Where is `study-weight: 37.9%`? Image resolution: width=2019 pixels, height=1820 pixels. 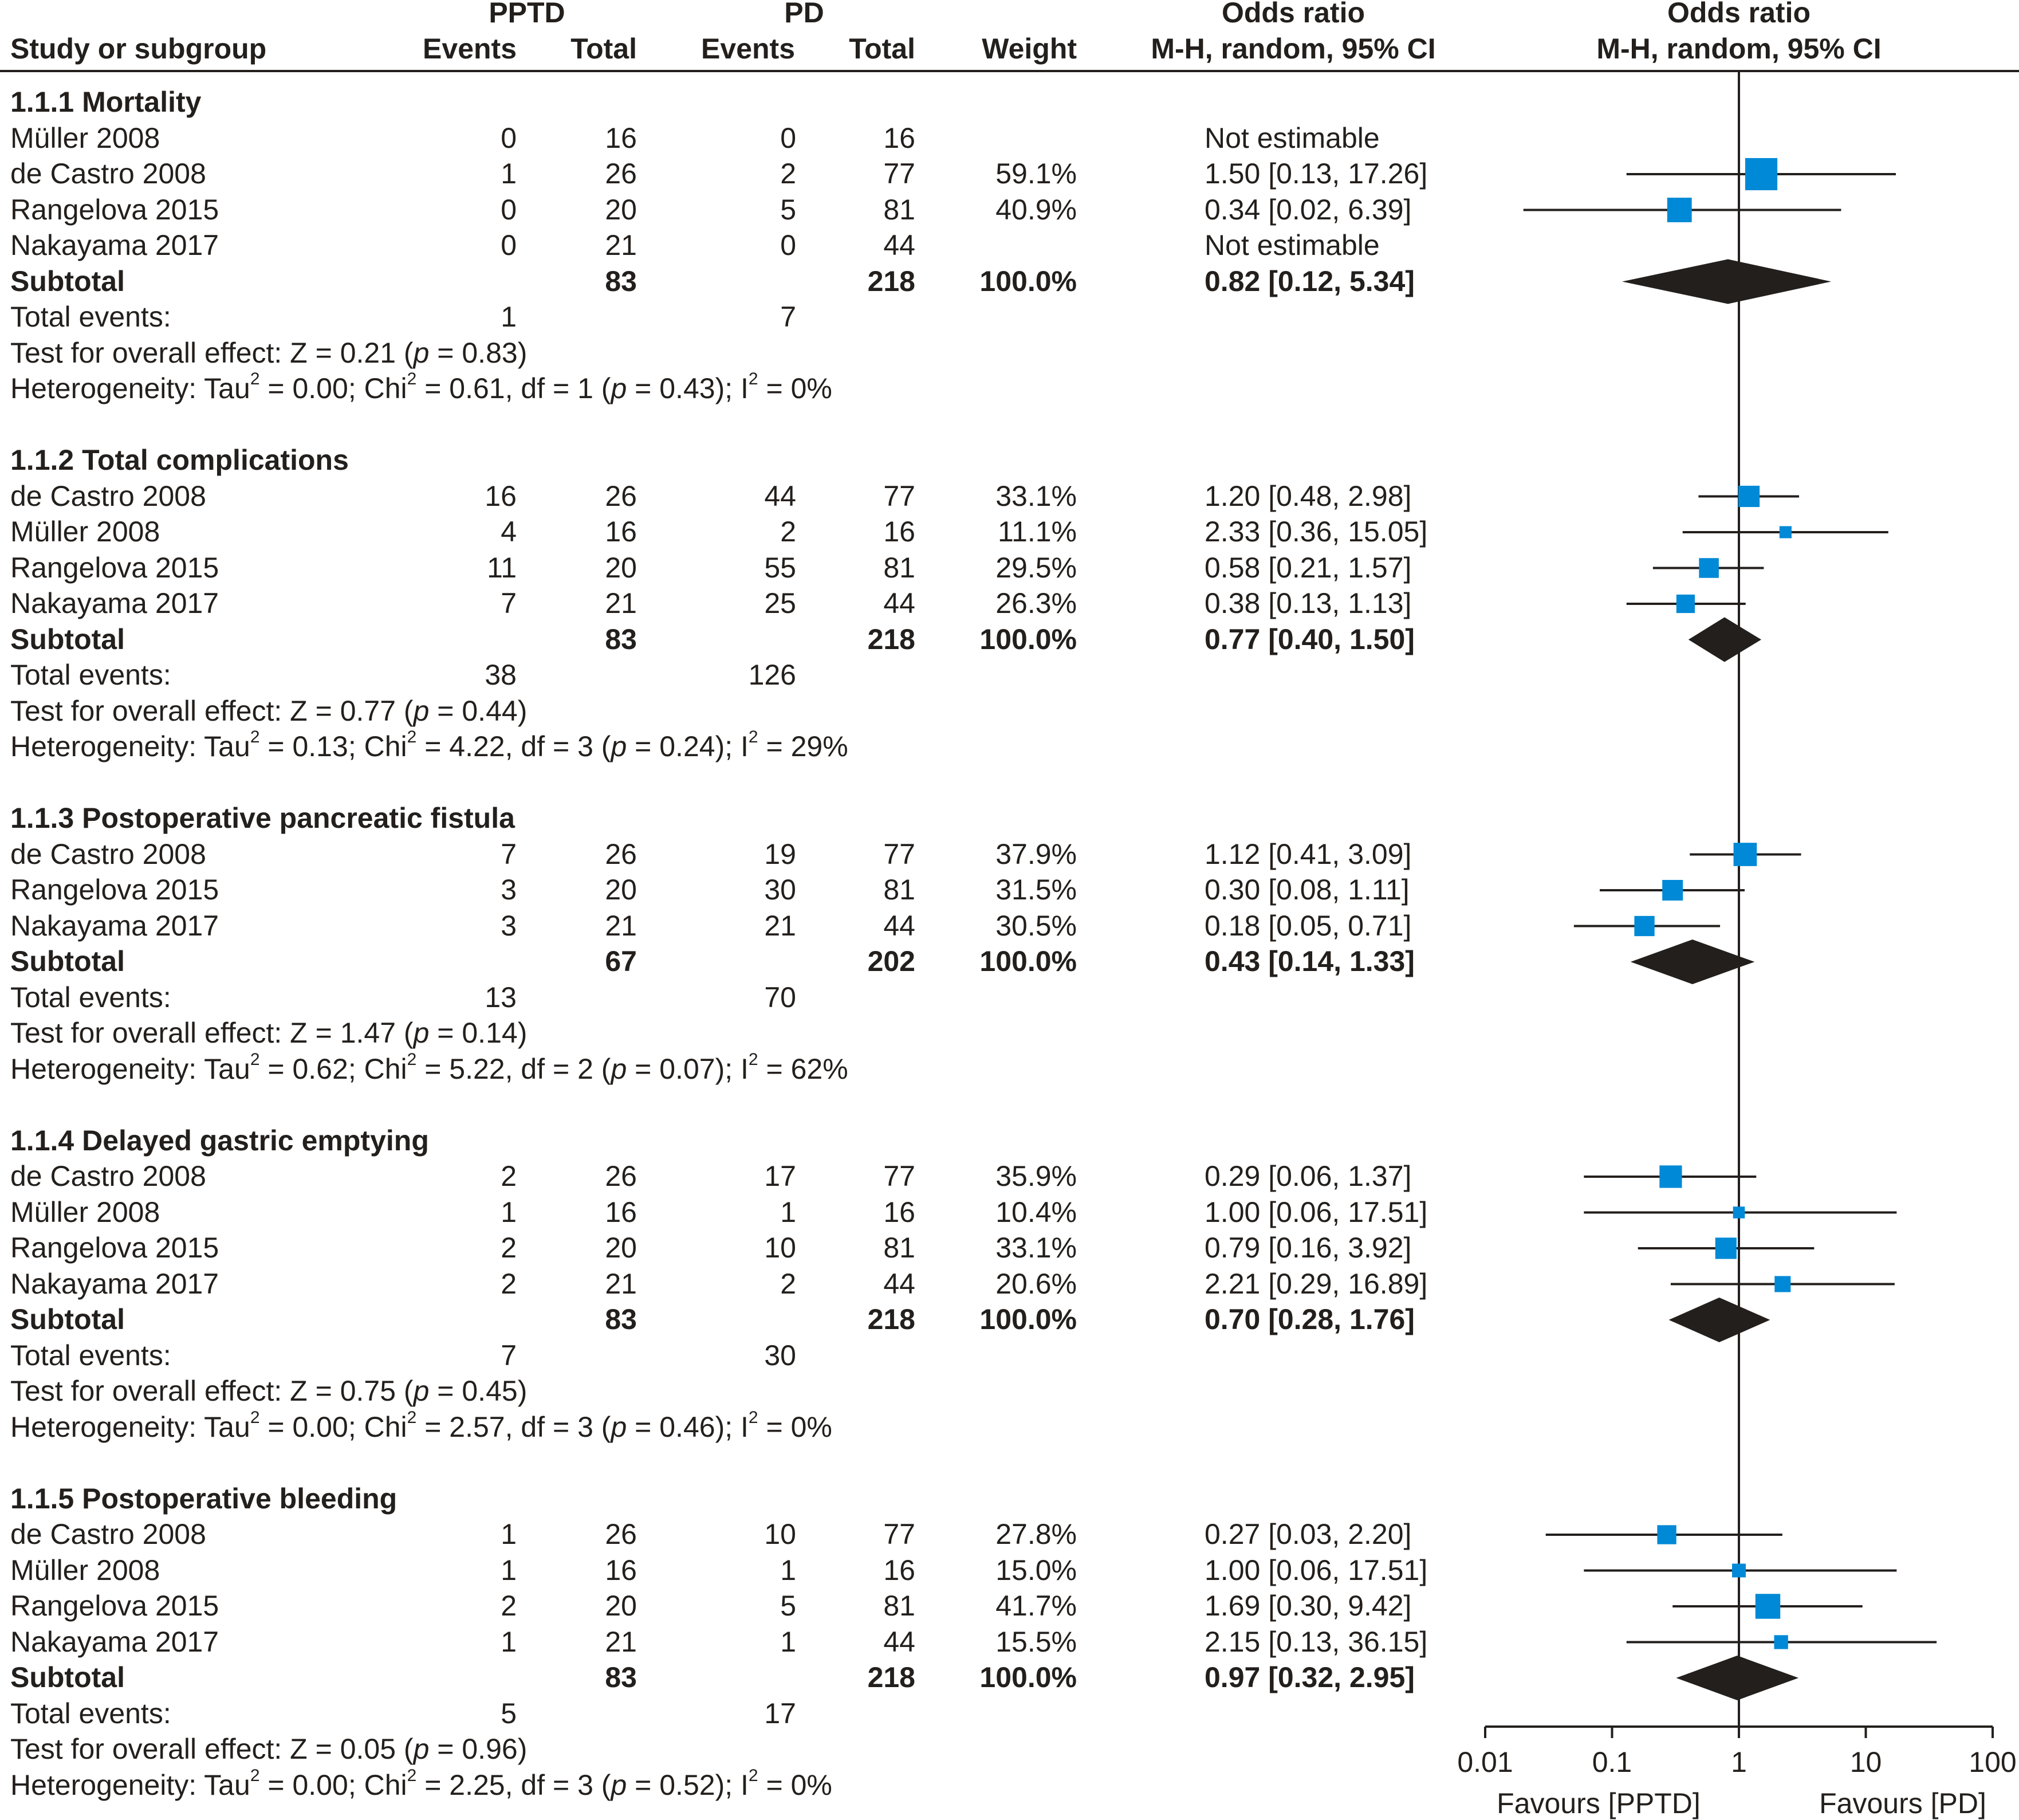 study-weight: 37.9% is located at coordinates (1036, 854).